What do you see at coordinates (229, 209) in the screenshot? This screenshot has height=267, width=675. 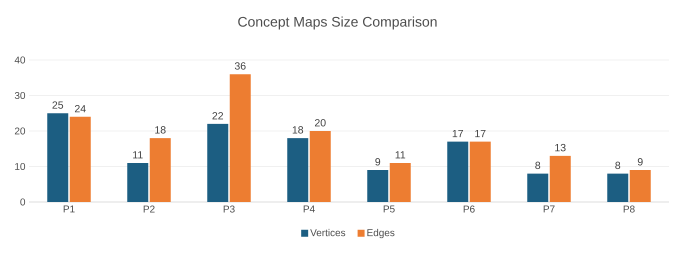 I see `x-tick-label: P3` at bounding box center [229, 209].